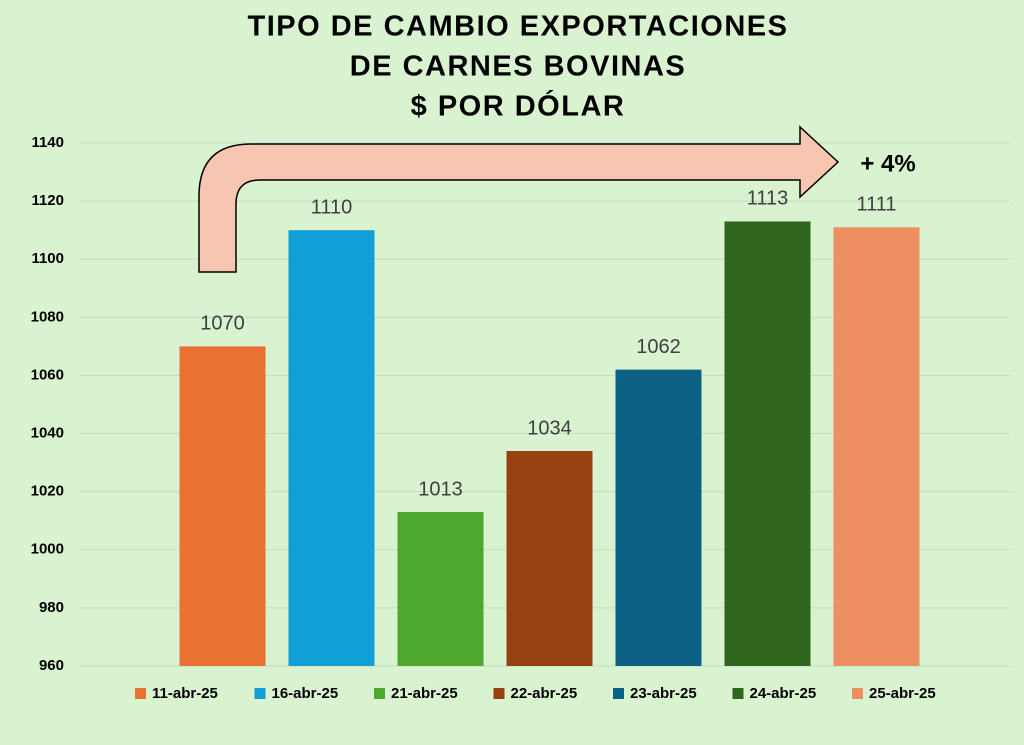 Image resolution: width=1024 pixels, height=745 pixels. I want to click on legend-label: 21-abr-25, so click(424, 693).